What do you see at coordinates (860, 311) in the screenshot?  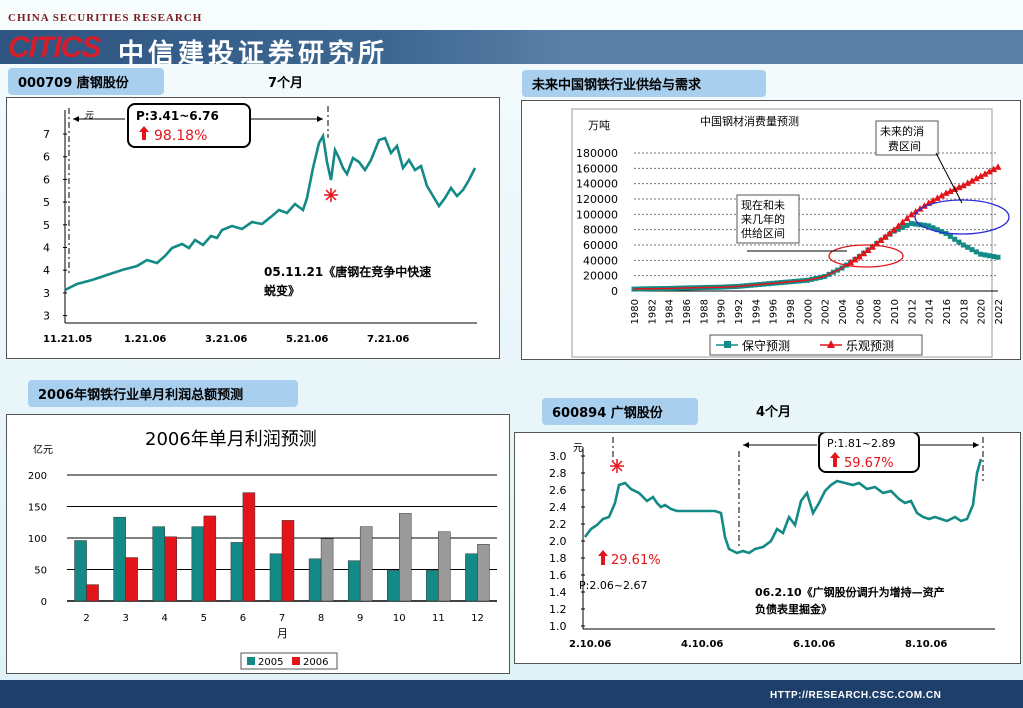 I see `x-tick-label: 2006` at bounding box center [860, 311].